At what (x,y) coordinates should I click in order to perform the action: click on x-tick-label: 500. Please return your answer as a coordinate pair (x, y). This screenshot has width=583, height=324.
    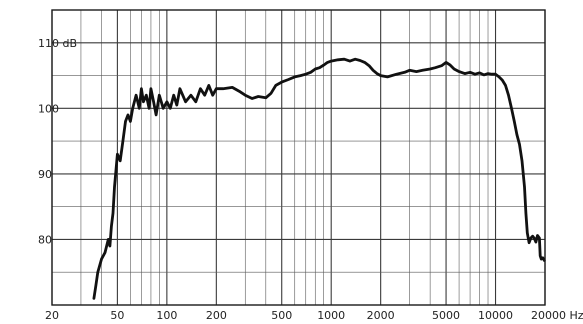
    Looking at the image, I should click on (281, 315).